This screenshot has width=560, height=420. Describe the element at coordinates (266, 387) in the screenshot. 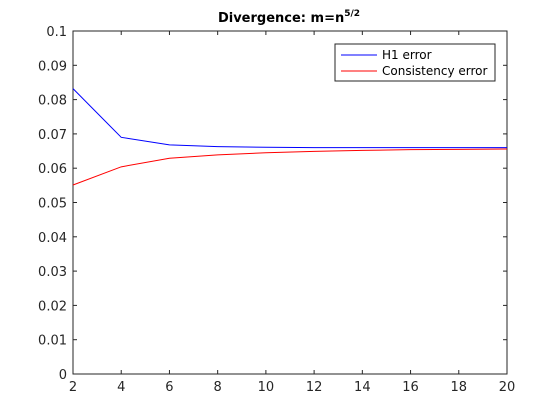

I see `x-tick-label: 10` at that location.